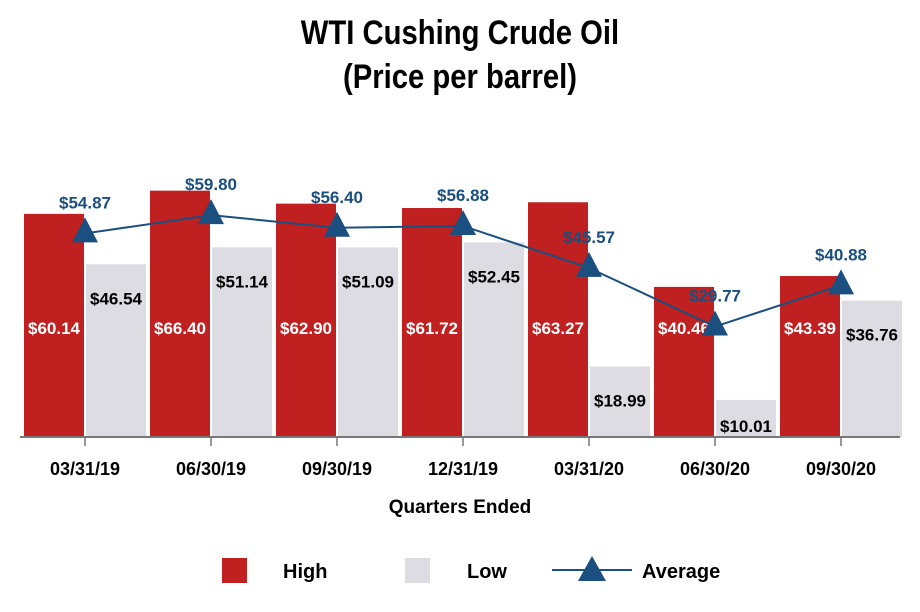 Image resolution: width=920 pixels, height=612 pixels. What do you see at coordinates (872, 335) in the screenshot?
I see `bar-label-low: $36.76` at bounding box center [872, 335].